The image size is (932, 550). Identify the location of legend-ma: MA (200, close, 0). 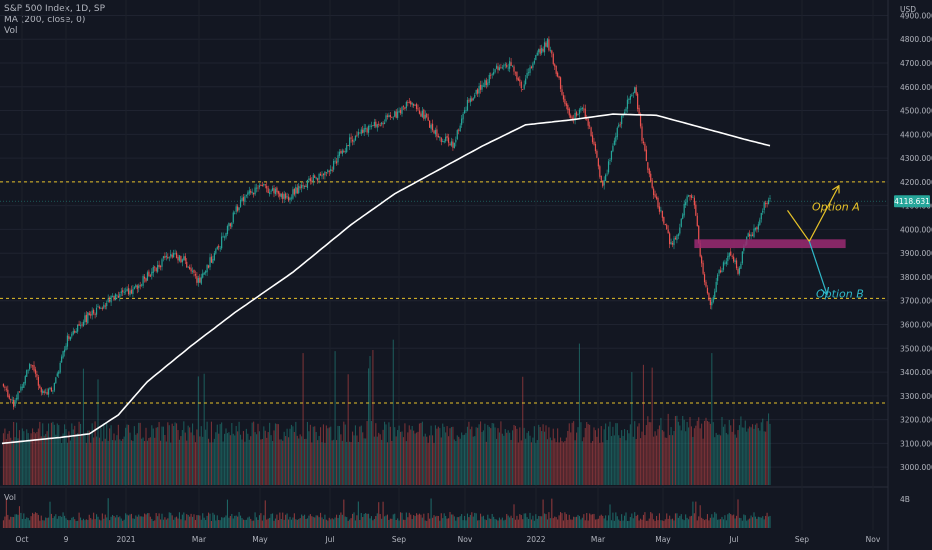
(45, 20).